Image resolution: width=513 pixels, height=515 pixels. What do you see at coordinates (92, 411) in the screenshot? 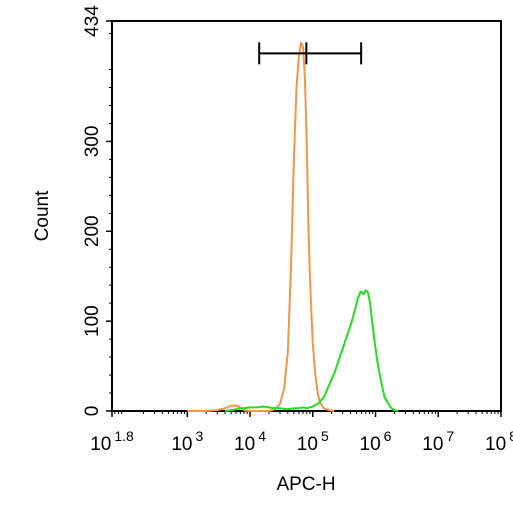
I see `y-tick-label: 0` at bounding box center [92, 411].